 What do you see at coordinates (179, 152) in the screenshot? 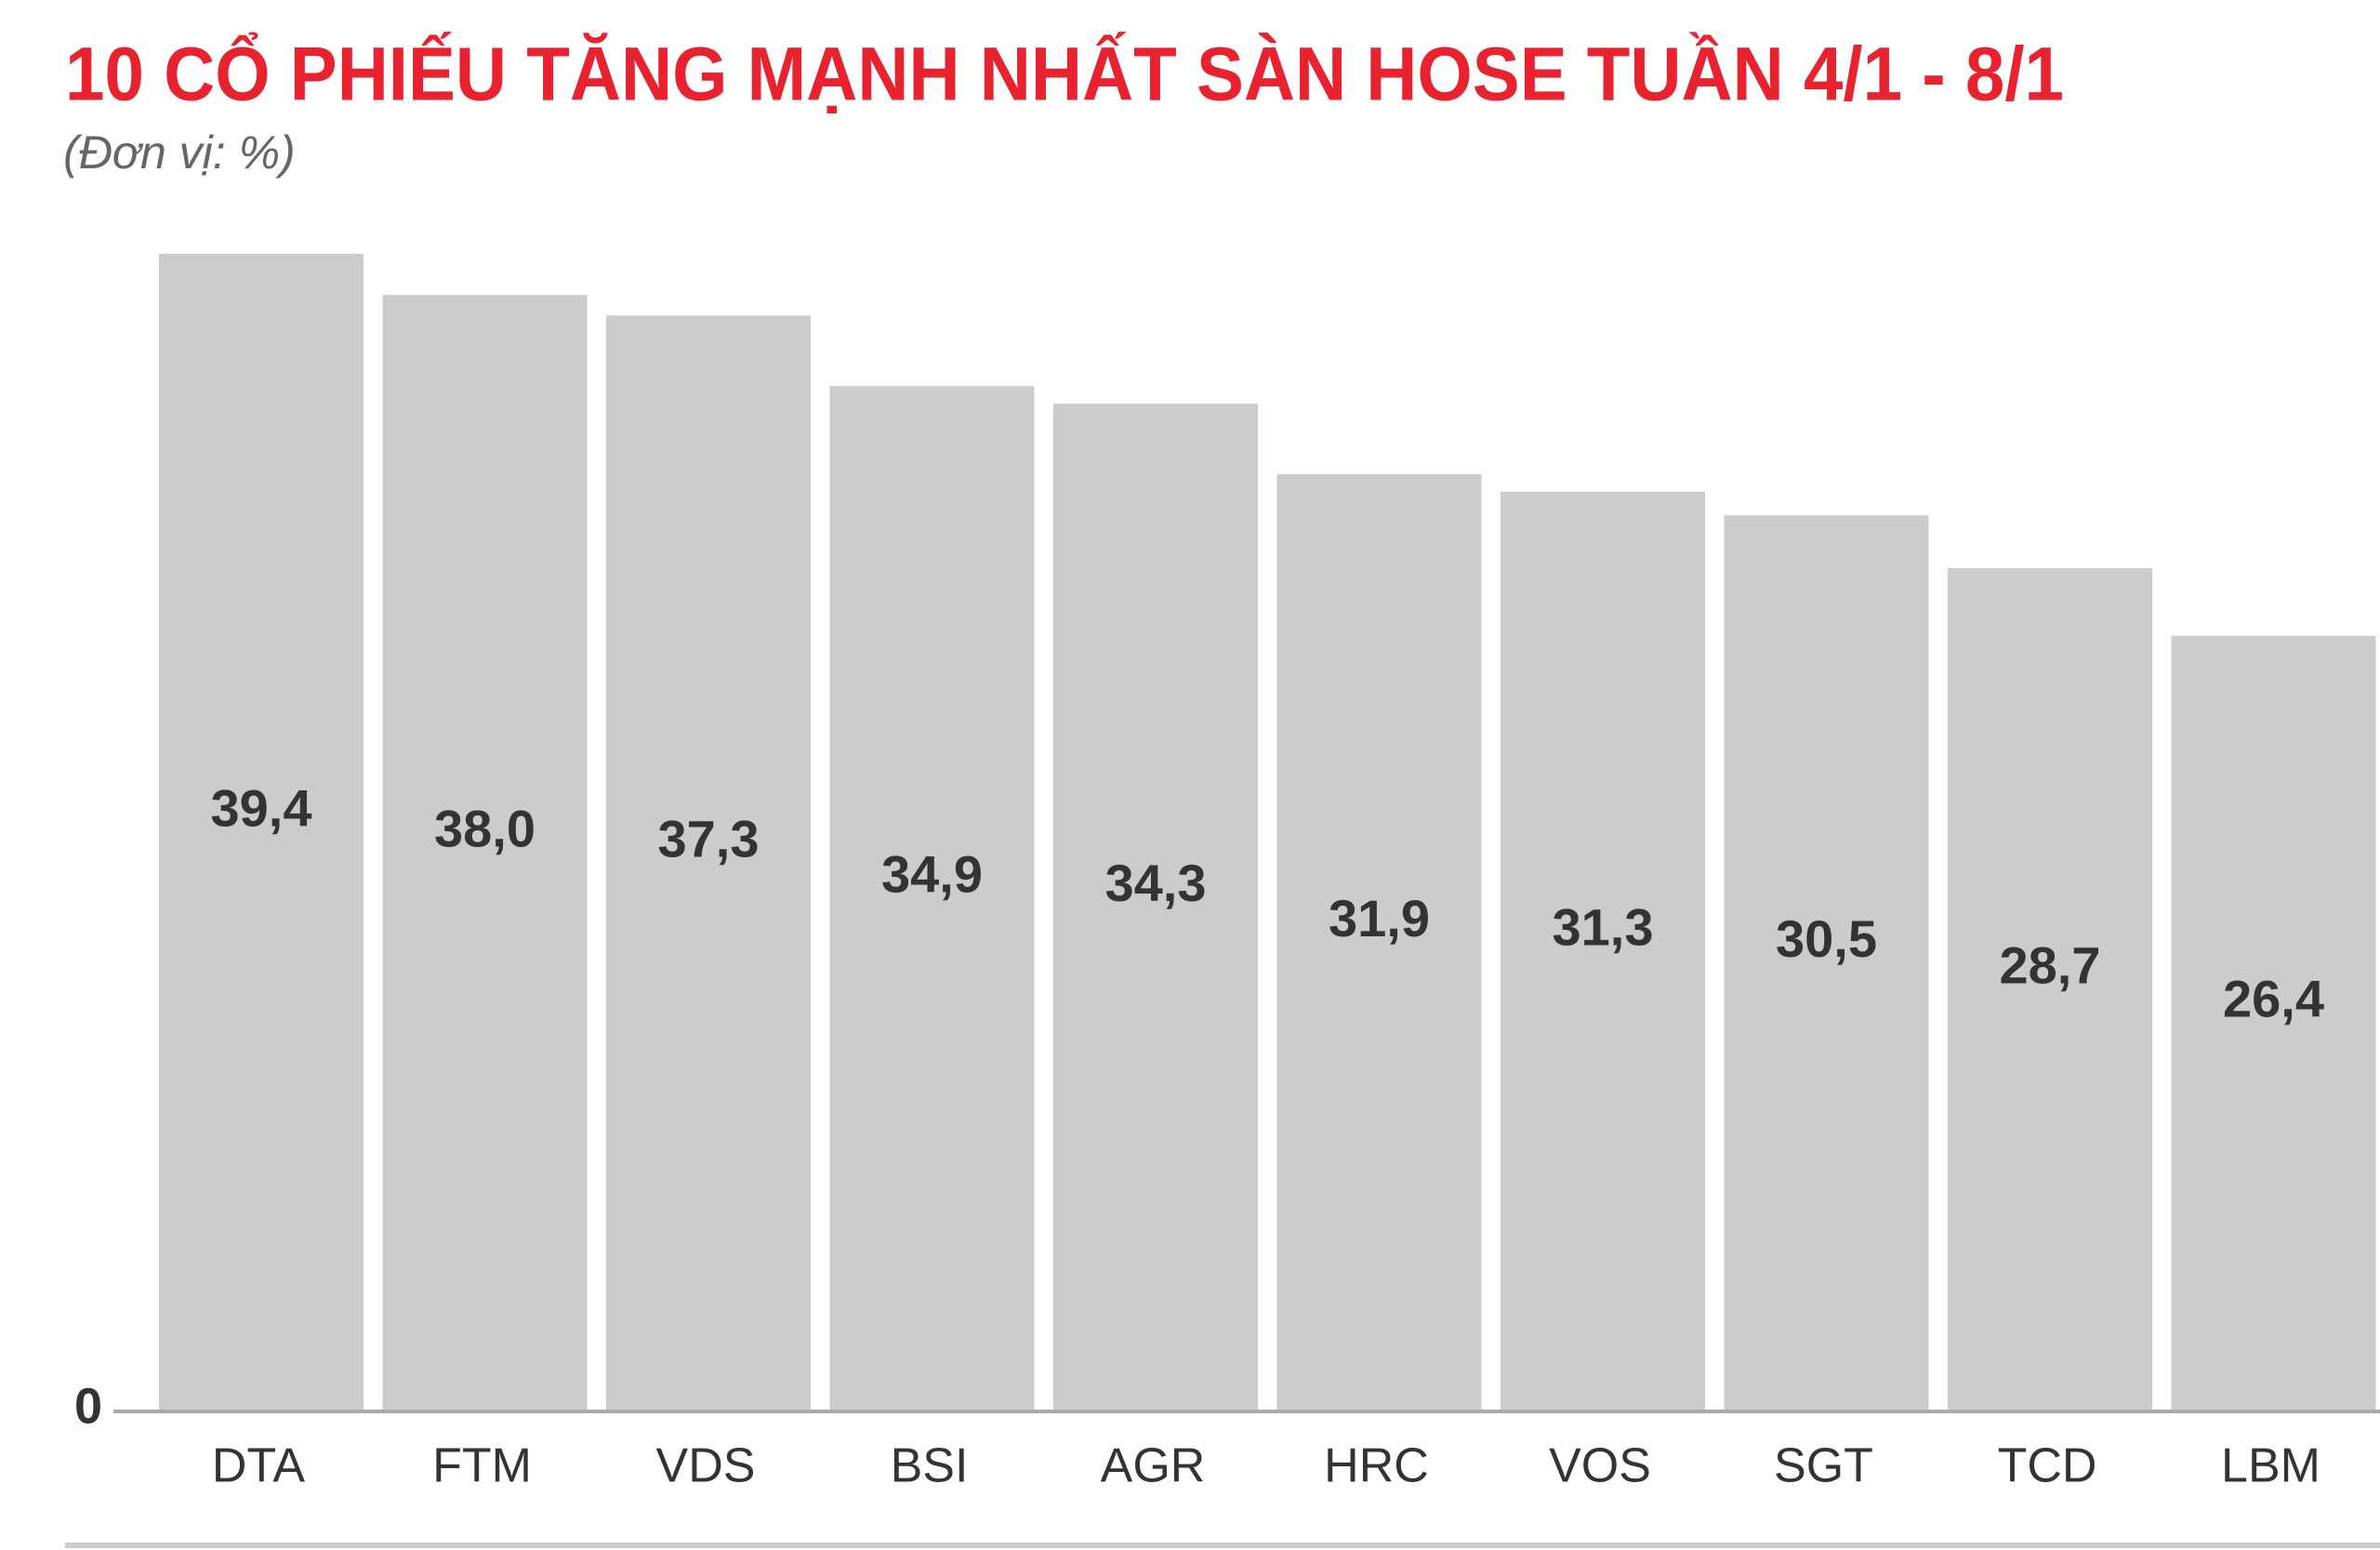
I see `chart-subtitle: (Đơn vị: %)` at bounding box center [179, 152].